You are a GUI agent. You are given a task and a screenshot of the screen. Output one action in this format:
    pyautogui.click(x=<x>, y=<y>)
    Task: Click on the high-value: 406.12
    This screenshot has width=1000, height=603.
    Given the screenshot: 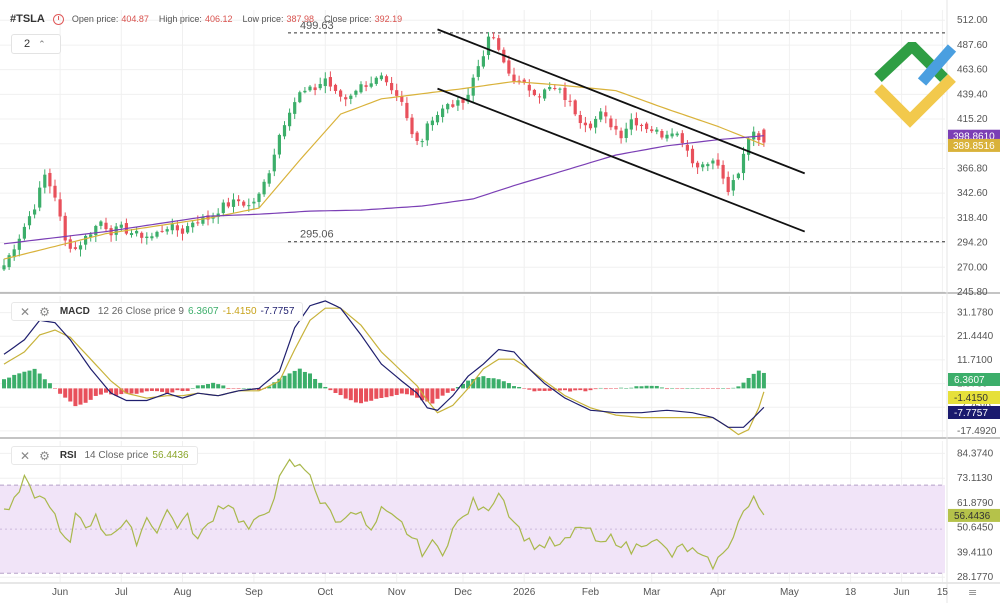 What is the action you would take?
    pyautogui.click(x=218, y=19)
    